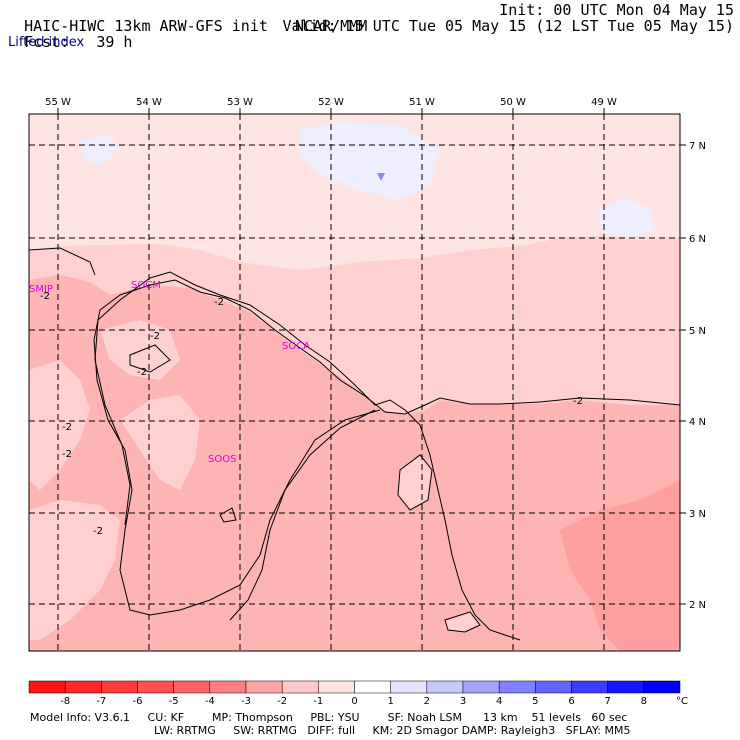 The width and height of the screenshot is (740, 740). What do you see at coordinates (697, 239) in the screenshot?
I see `lat-label: 6 N` at bounding box center [697, 239].